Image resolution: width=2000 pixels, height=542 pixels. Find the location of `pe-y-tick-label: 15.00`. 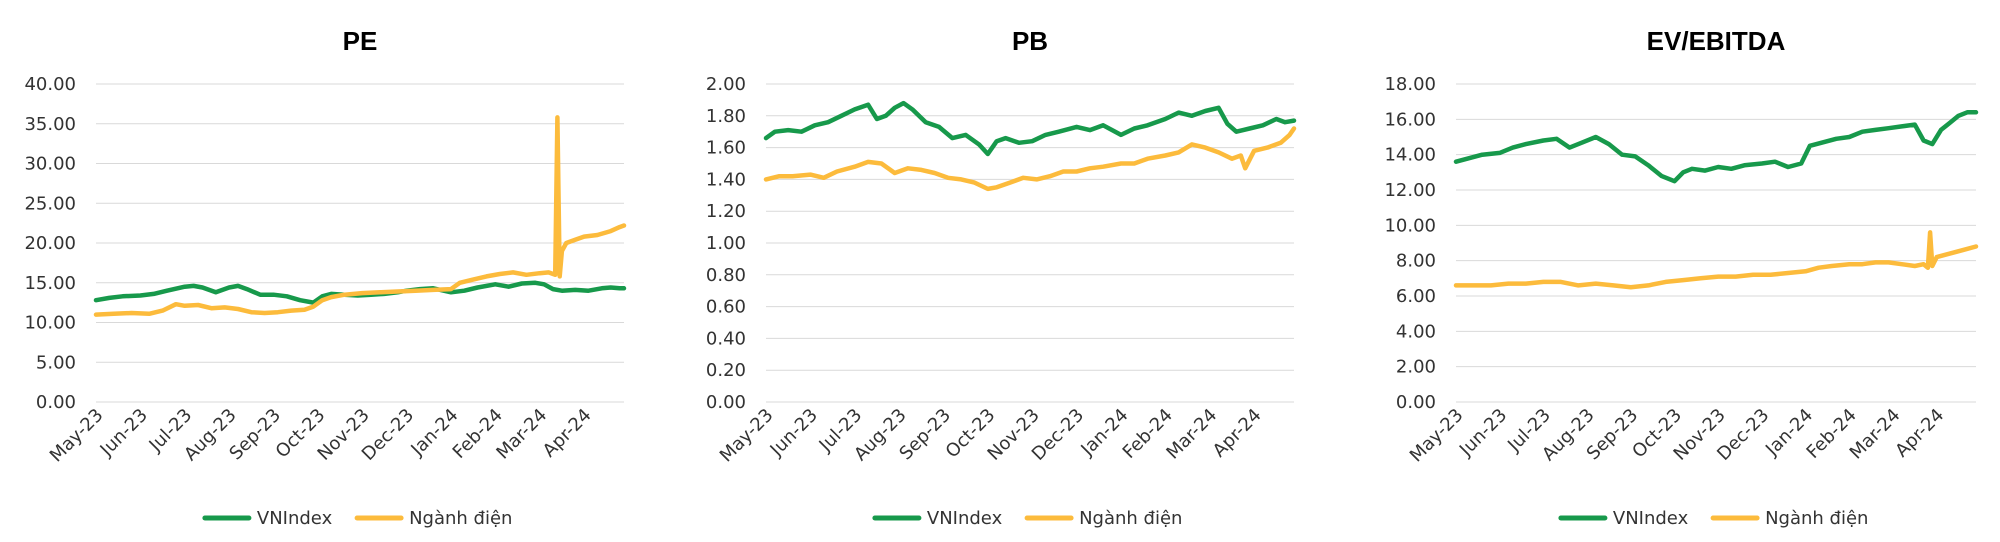

pe-y-tick-label: 15.00 is located at coordinates (50, 283).